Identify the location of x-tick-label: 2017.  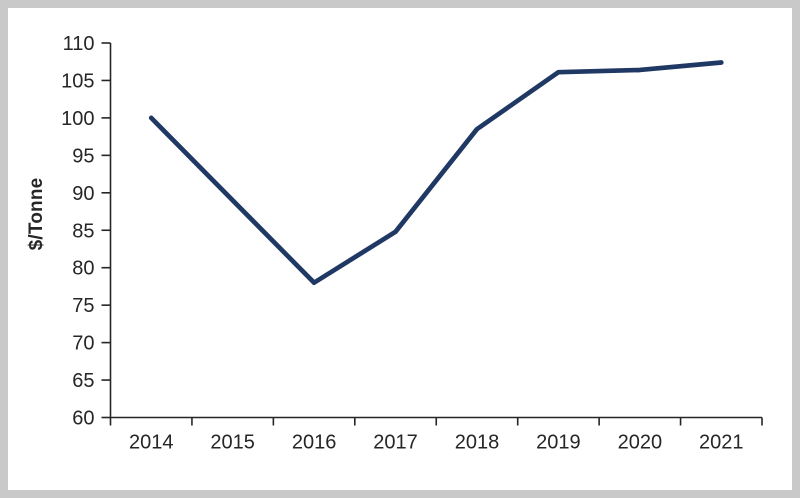
(395, 443).